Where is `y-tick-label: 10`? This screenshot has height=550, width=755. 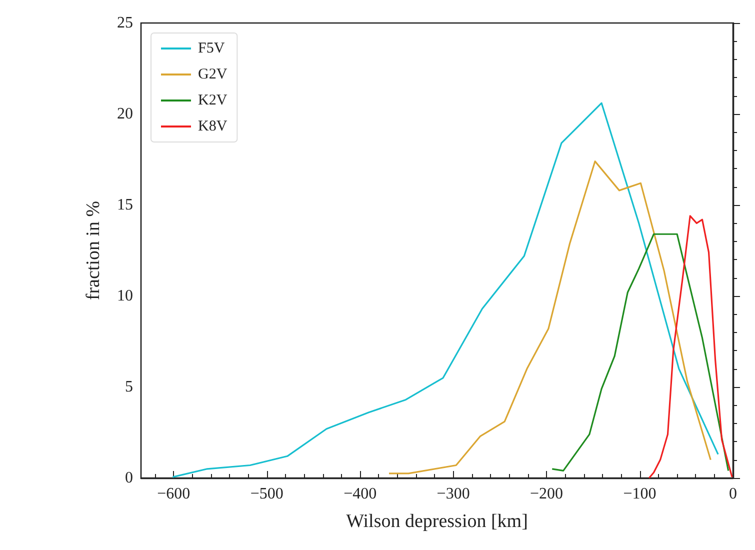 y-tick-label: 10 is located at coordinates (125, 296).